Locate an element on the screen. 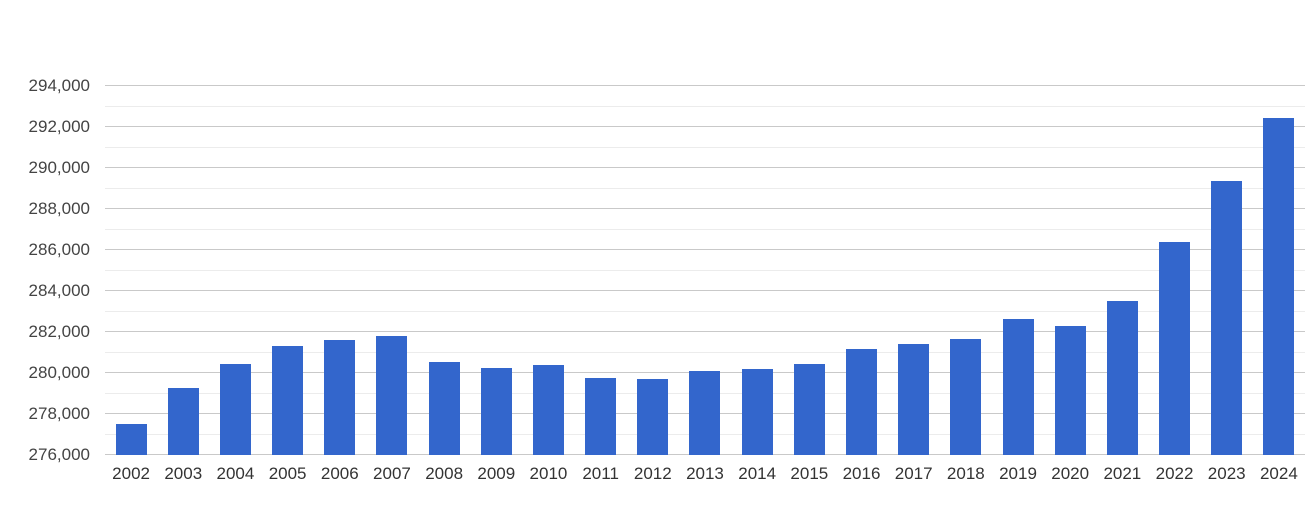 Image resolution: width=1305 pixels, height=510 pixels. bar-2015 is located at coordinates (809, 409).